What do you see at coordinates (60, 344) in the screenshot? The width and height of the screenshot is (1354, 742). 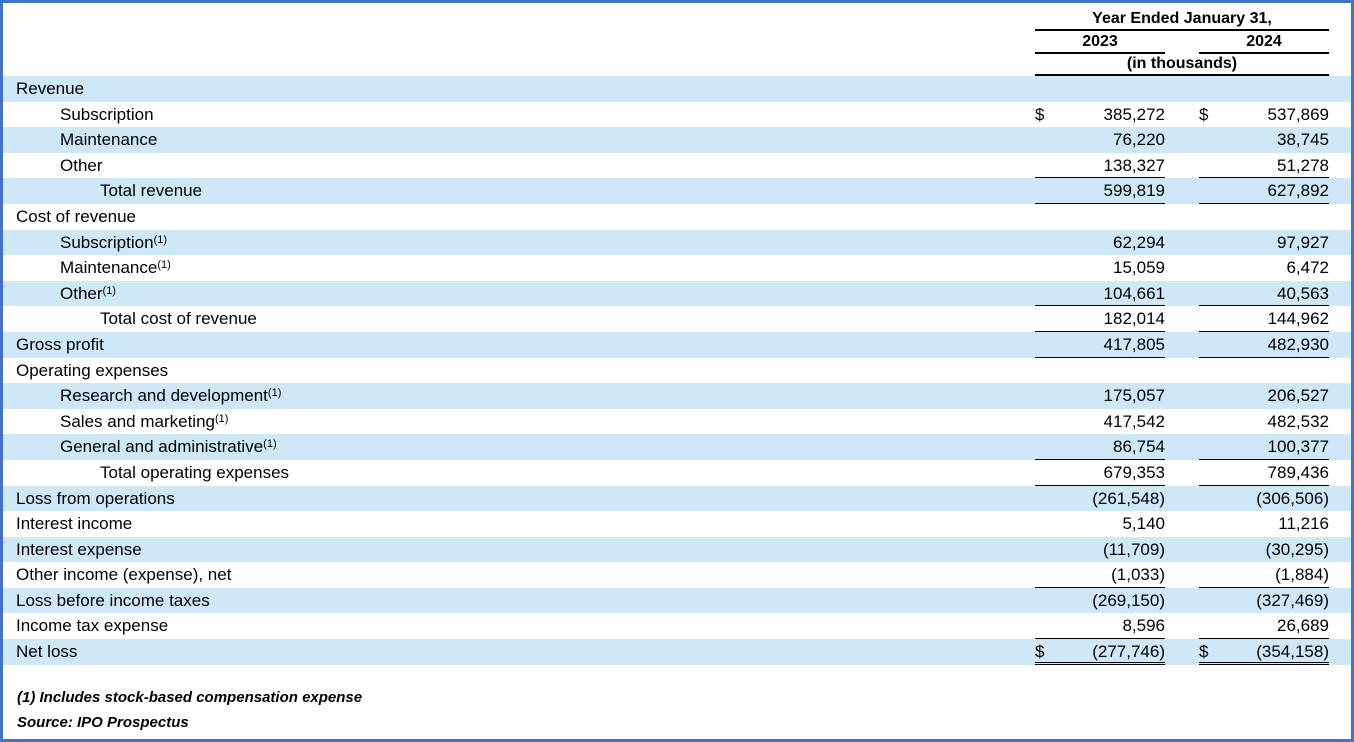 I see `row-label-text: Gross profit` at bounding box center [60, 344].